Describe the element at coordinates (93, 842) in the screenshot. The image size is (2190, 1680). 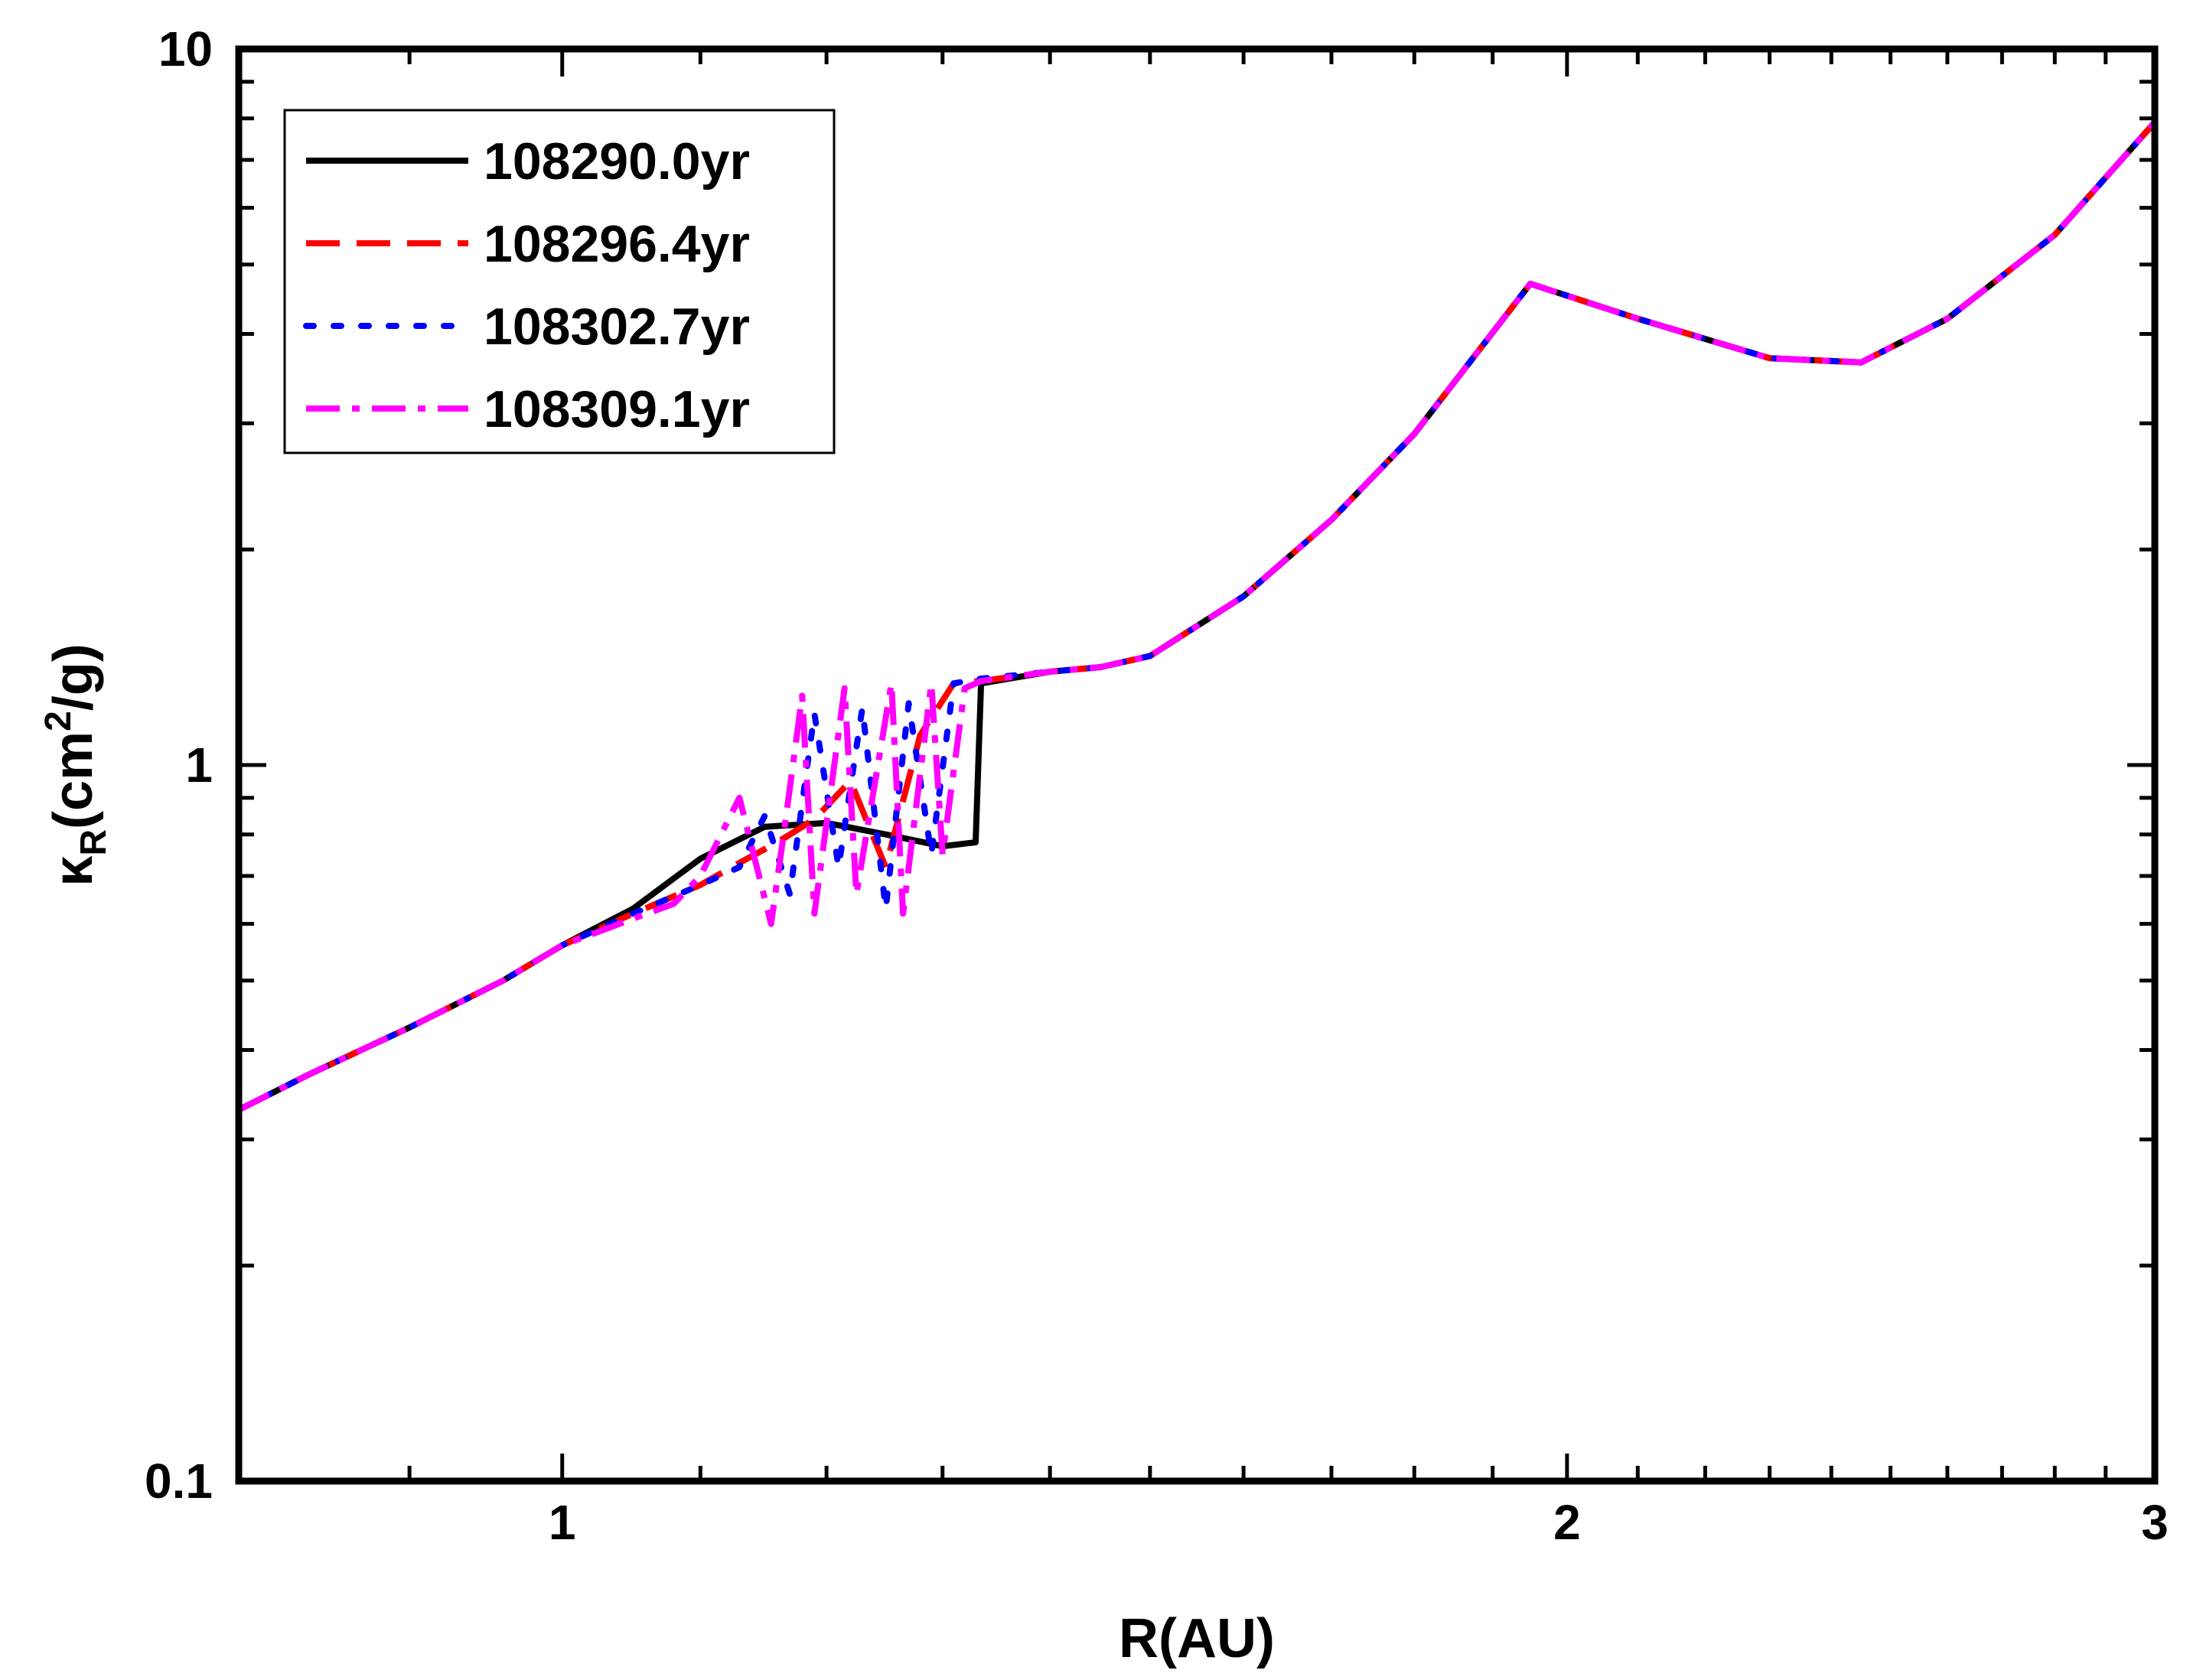
I see `y-axis-subscript: R` at that location.